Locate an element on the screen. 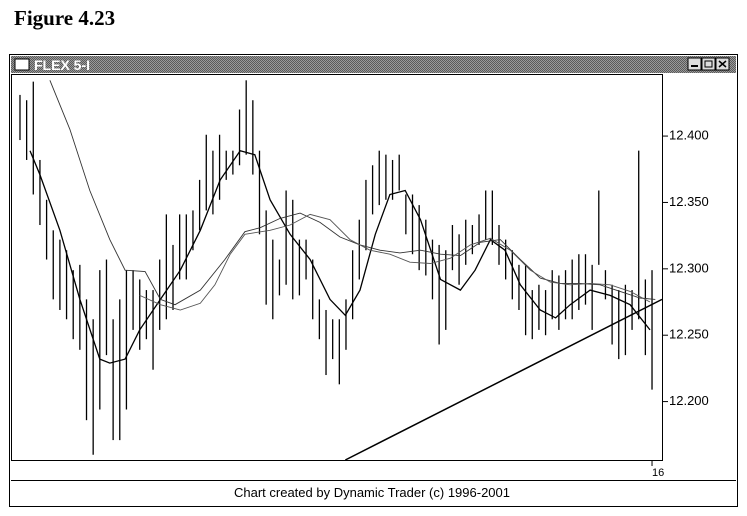  maximize-button is located at coordinates (708, 64).